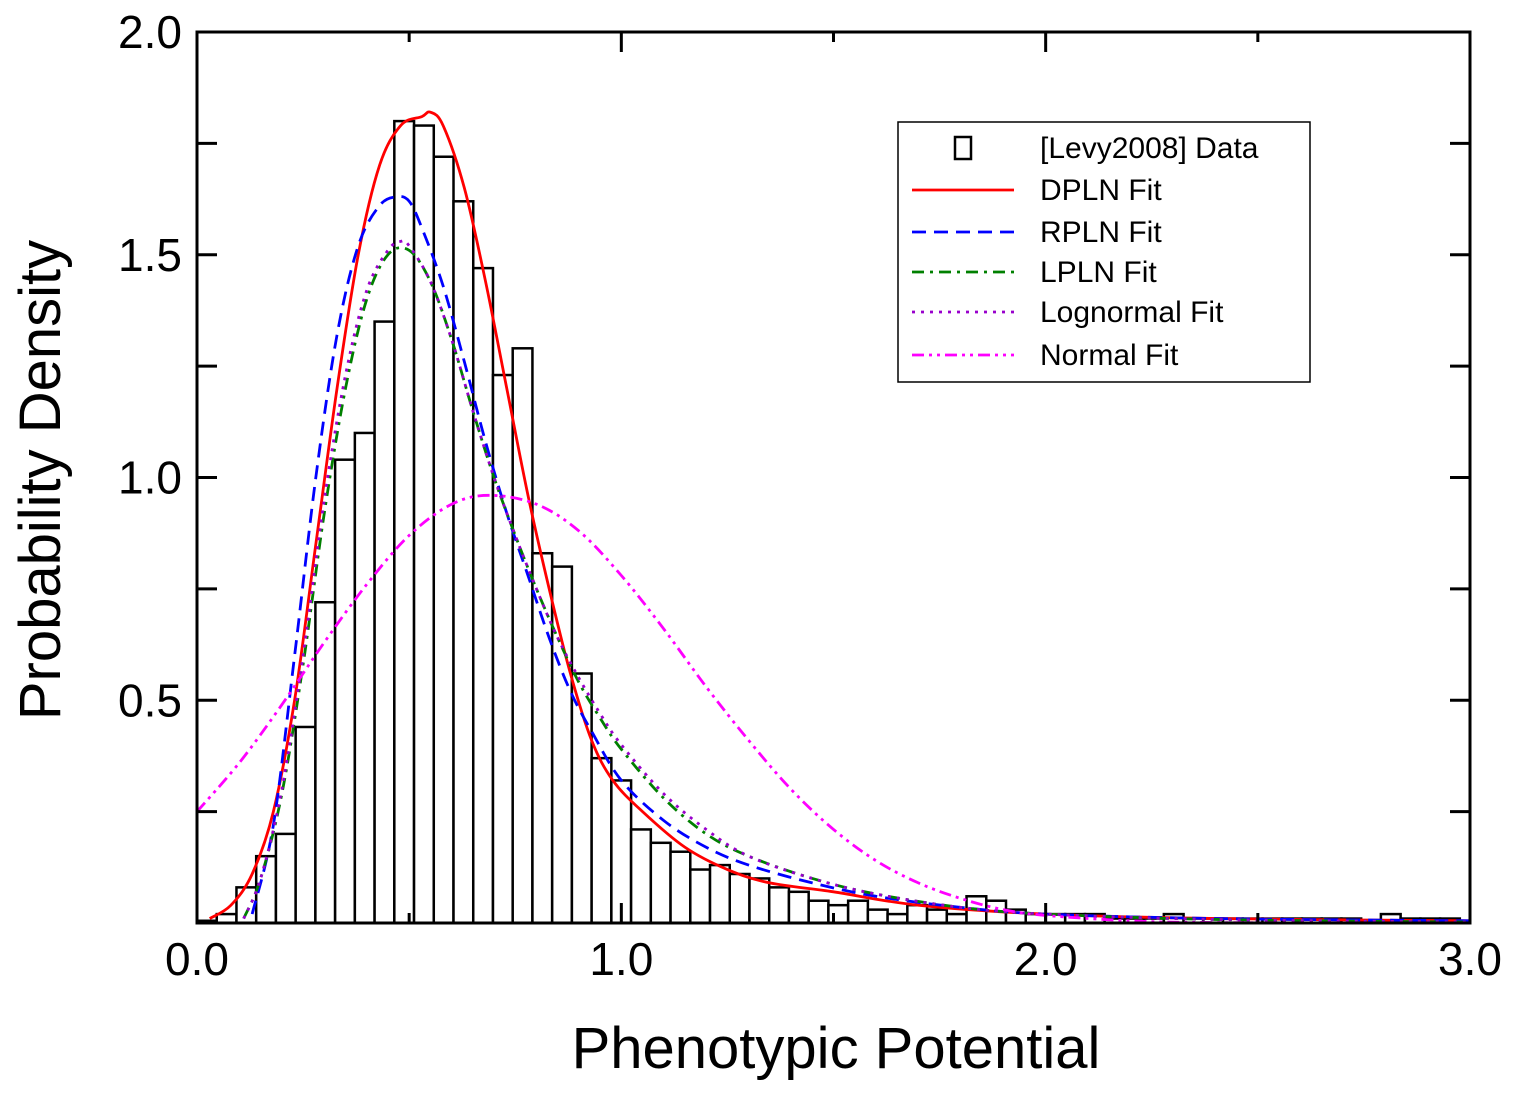  Describe the element at coordinates (1101, 190) in the screenshot. I see `legend-label: DPLN Fit` at that location.